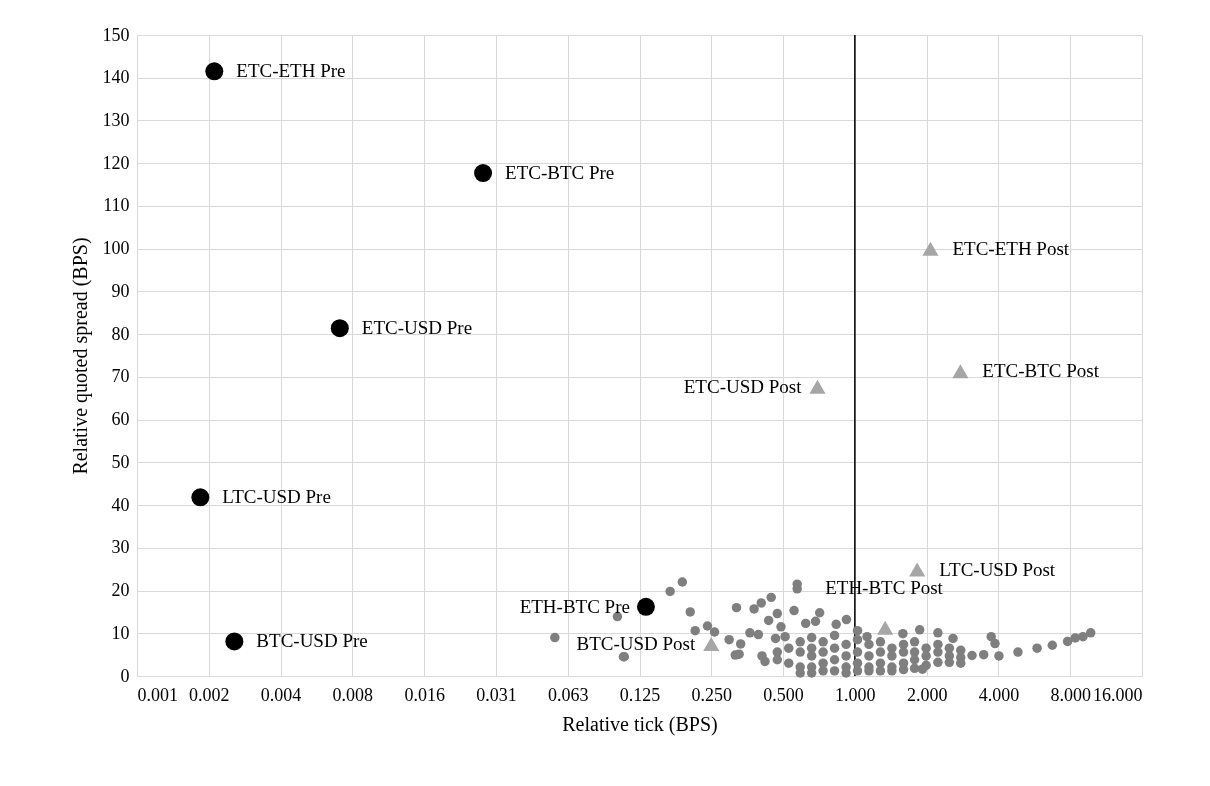 The width and height of the screenshot is (1210, 786). I want to click on x-tick-label: 0.004, so click(281, 694).